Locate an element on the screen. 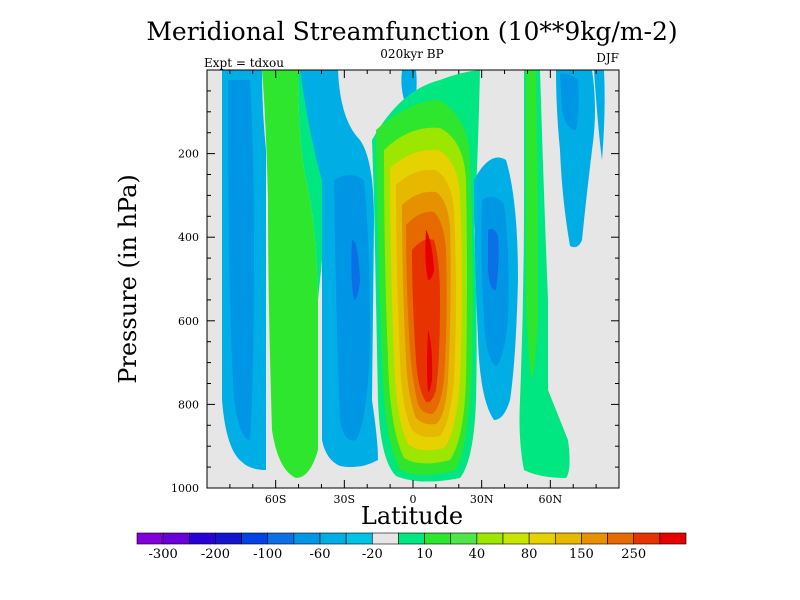  colorbar-label: 150 is located at coordinates (581, 554).